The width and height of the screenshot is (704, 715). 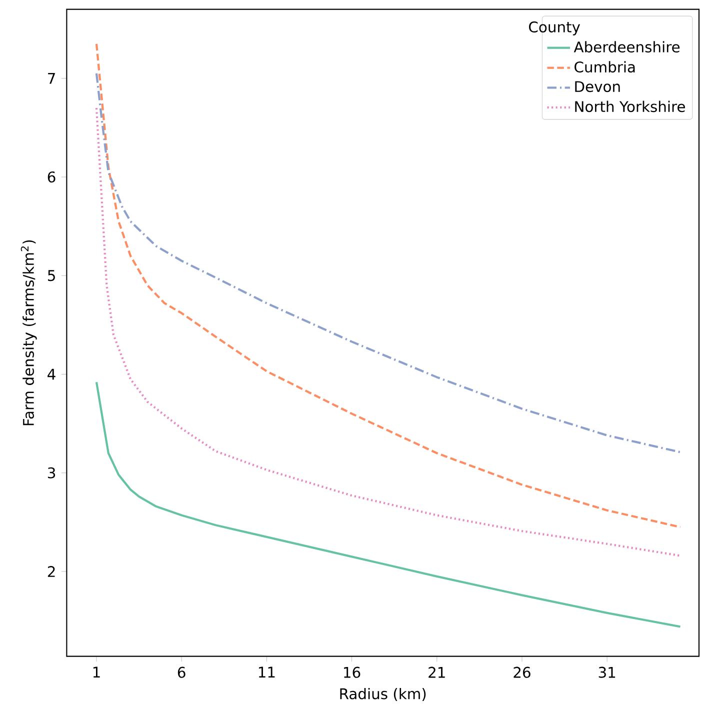 What do you see at coordinates (352, 672) in the screenshot?
I see `x-tick-label: 16` at bounding box center [352, 672].